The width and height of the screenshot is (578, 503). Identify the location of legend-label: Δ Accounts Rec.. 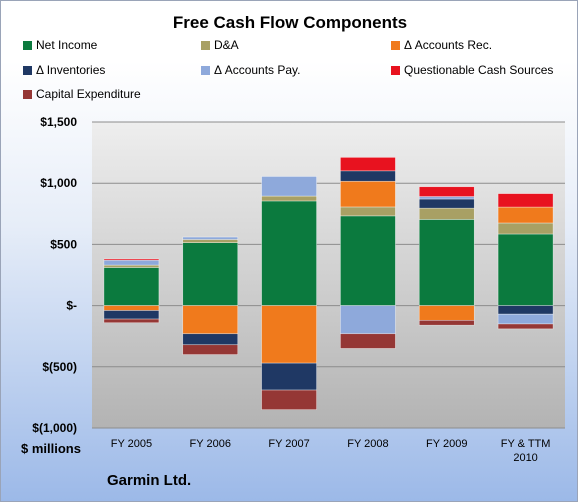
(448, 45).